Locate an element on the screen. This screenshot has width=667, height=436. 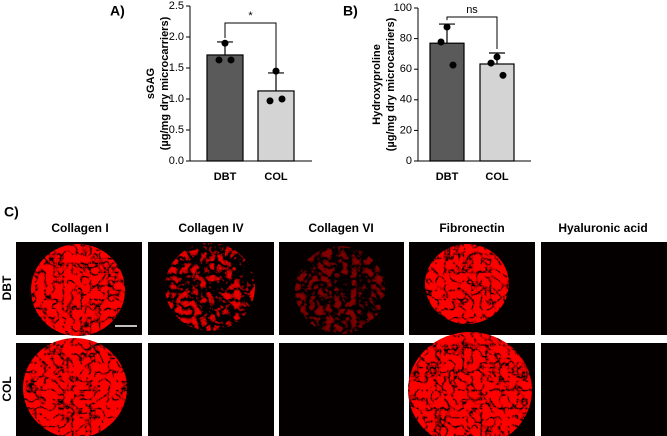
y-tick-label: 0 is located at coordinates (409, 161).